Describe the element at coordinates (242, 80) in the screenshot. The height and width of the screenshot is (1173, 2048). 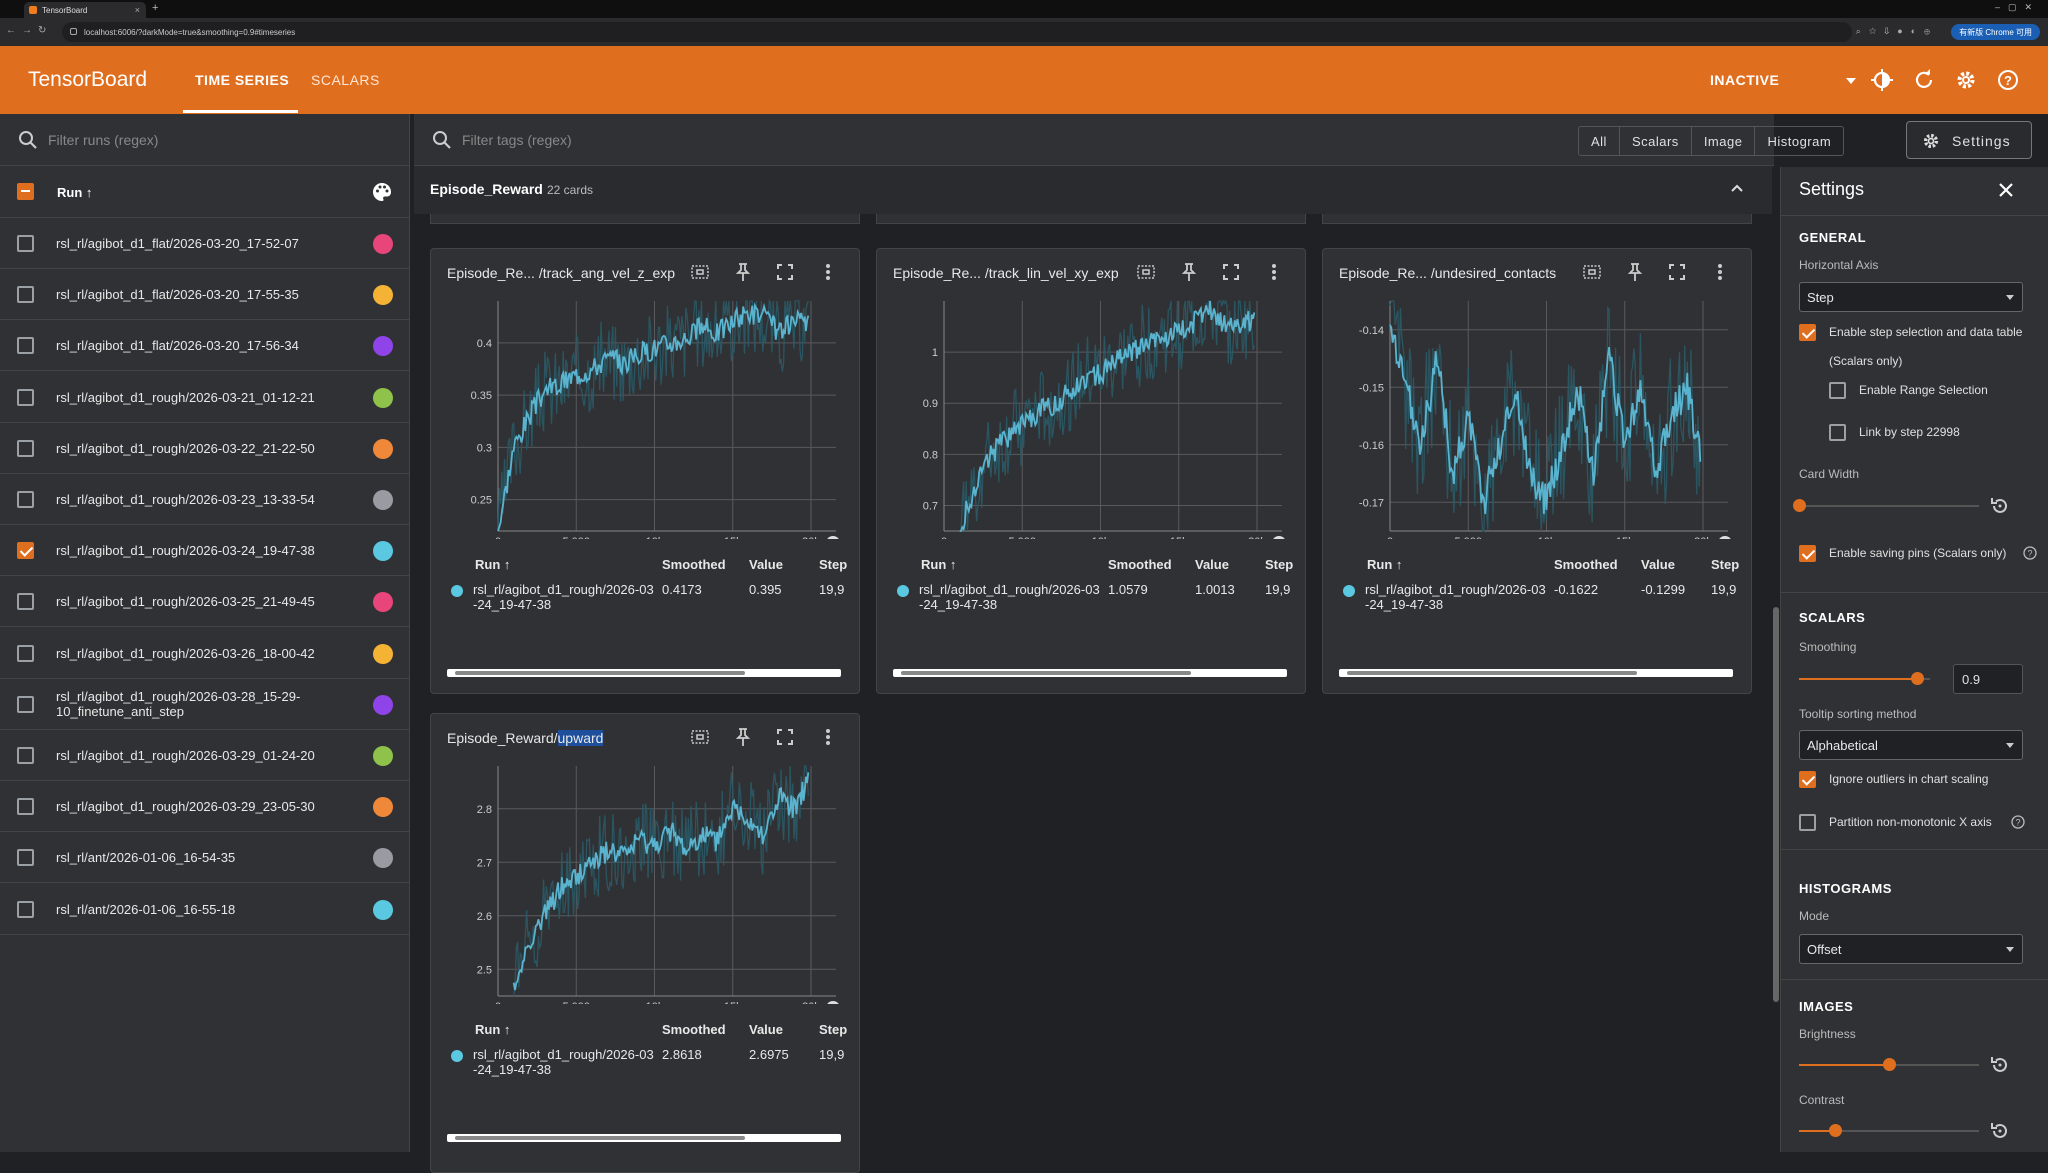
I see `tab-time-series: TIME SERIES` at that location.